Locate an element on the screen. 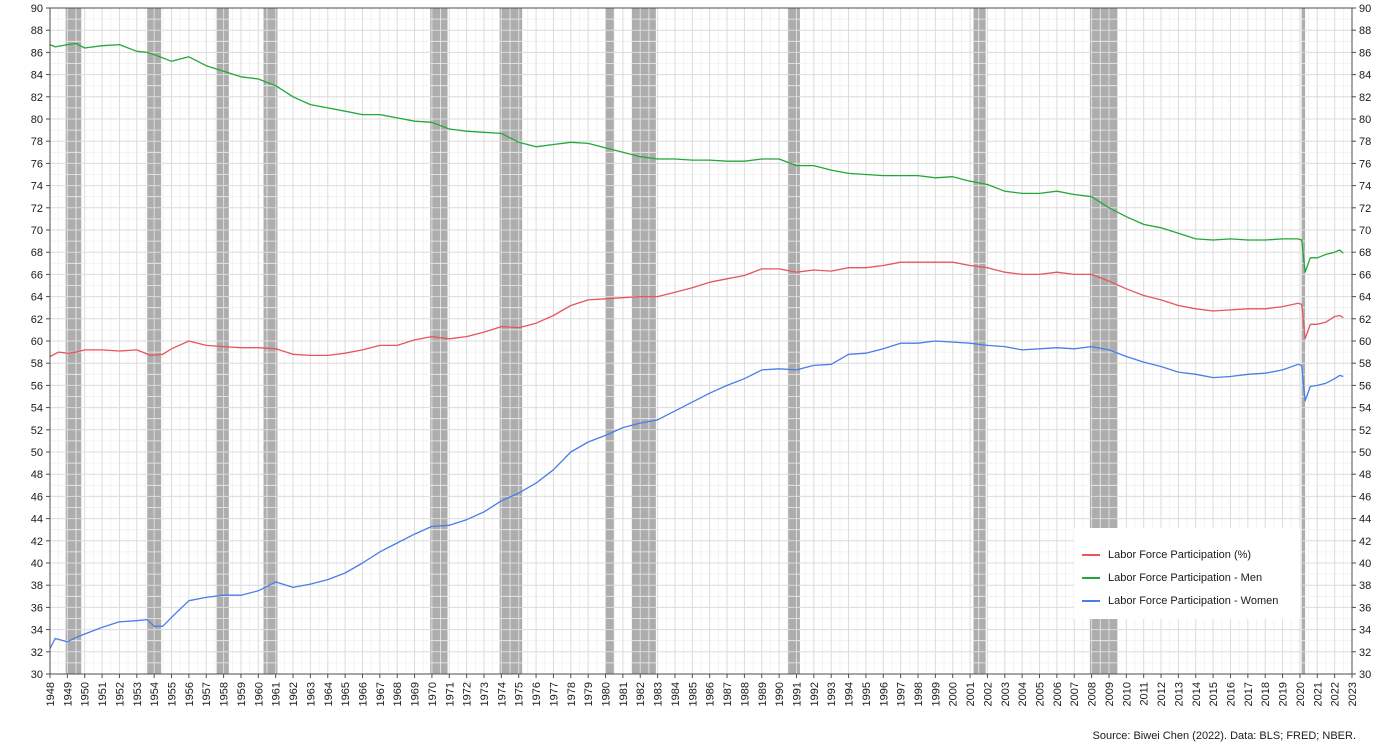 The width and height of the screenshot is (1400, 750). y-tick-label-left: 82 is located at coordinates (37, 98).